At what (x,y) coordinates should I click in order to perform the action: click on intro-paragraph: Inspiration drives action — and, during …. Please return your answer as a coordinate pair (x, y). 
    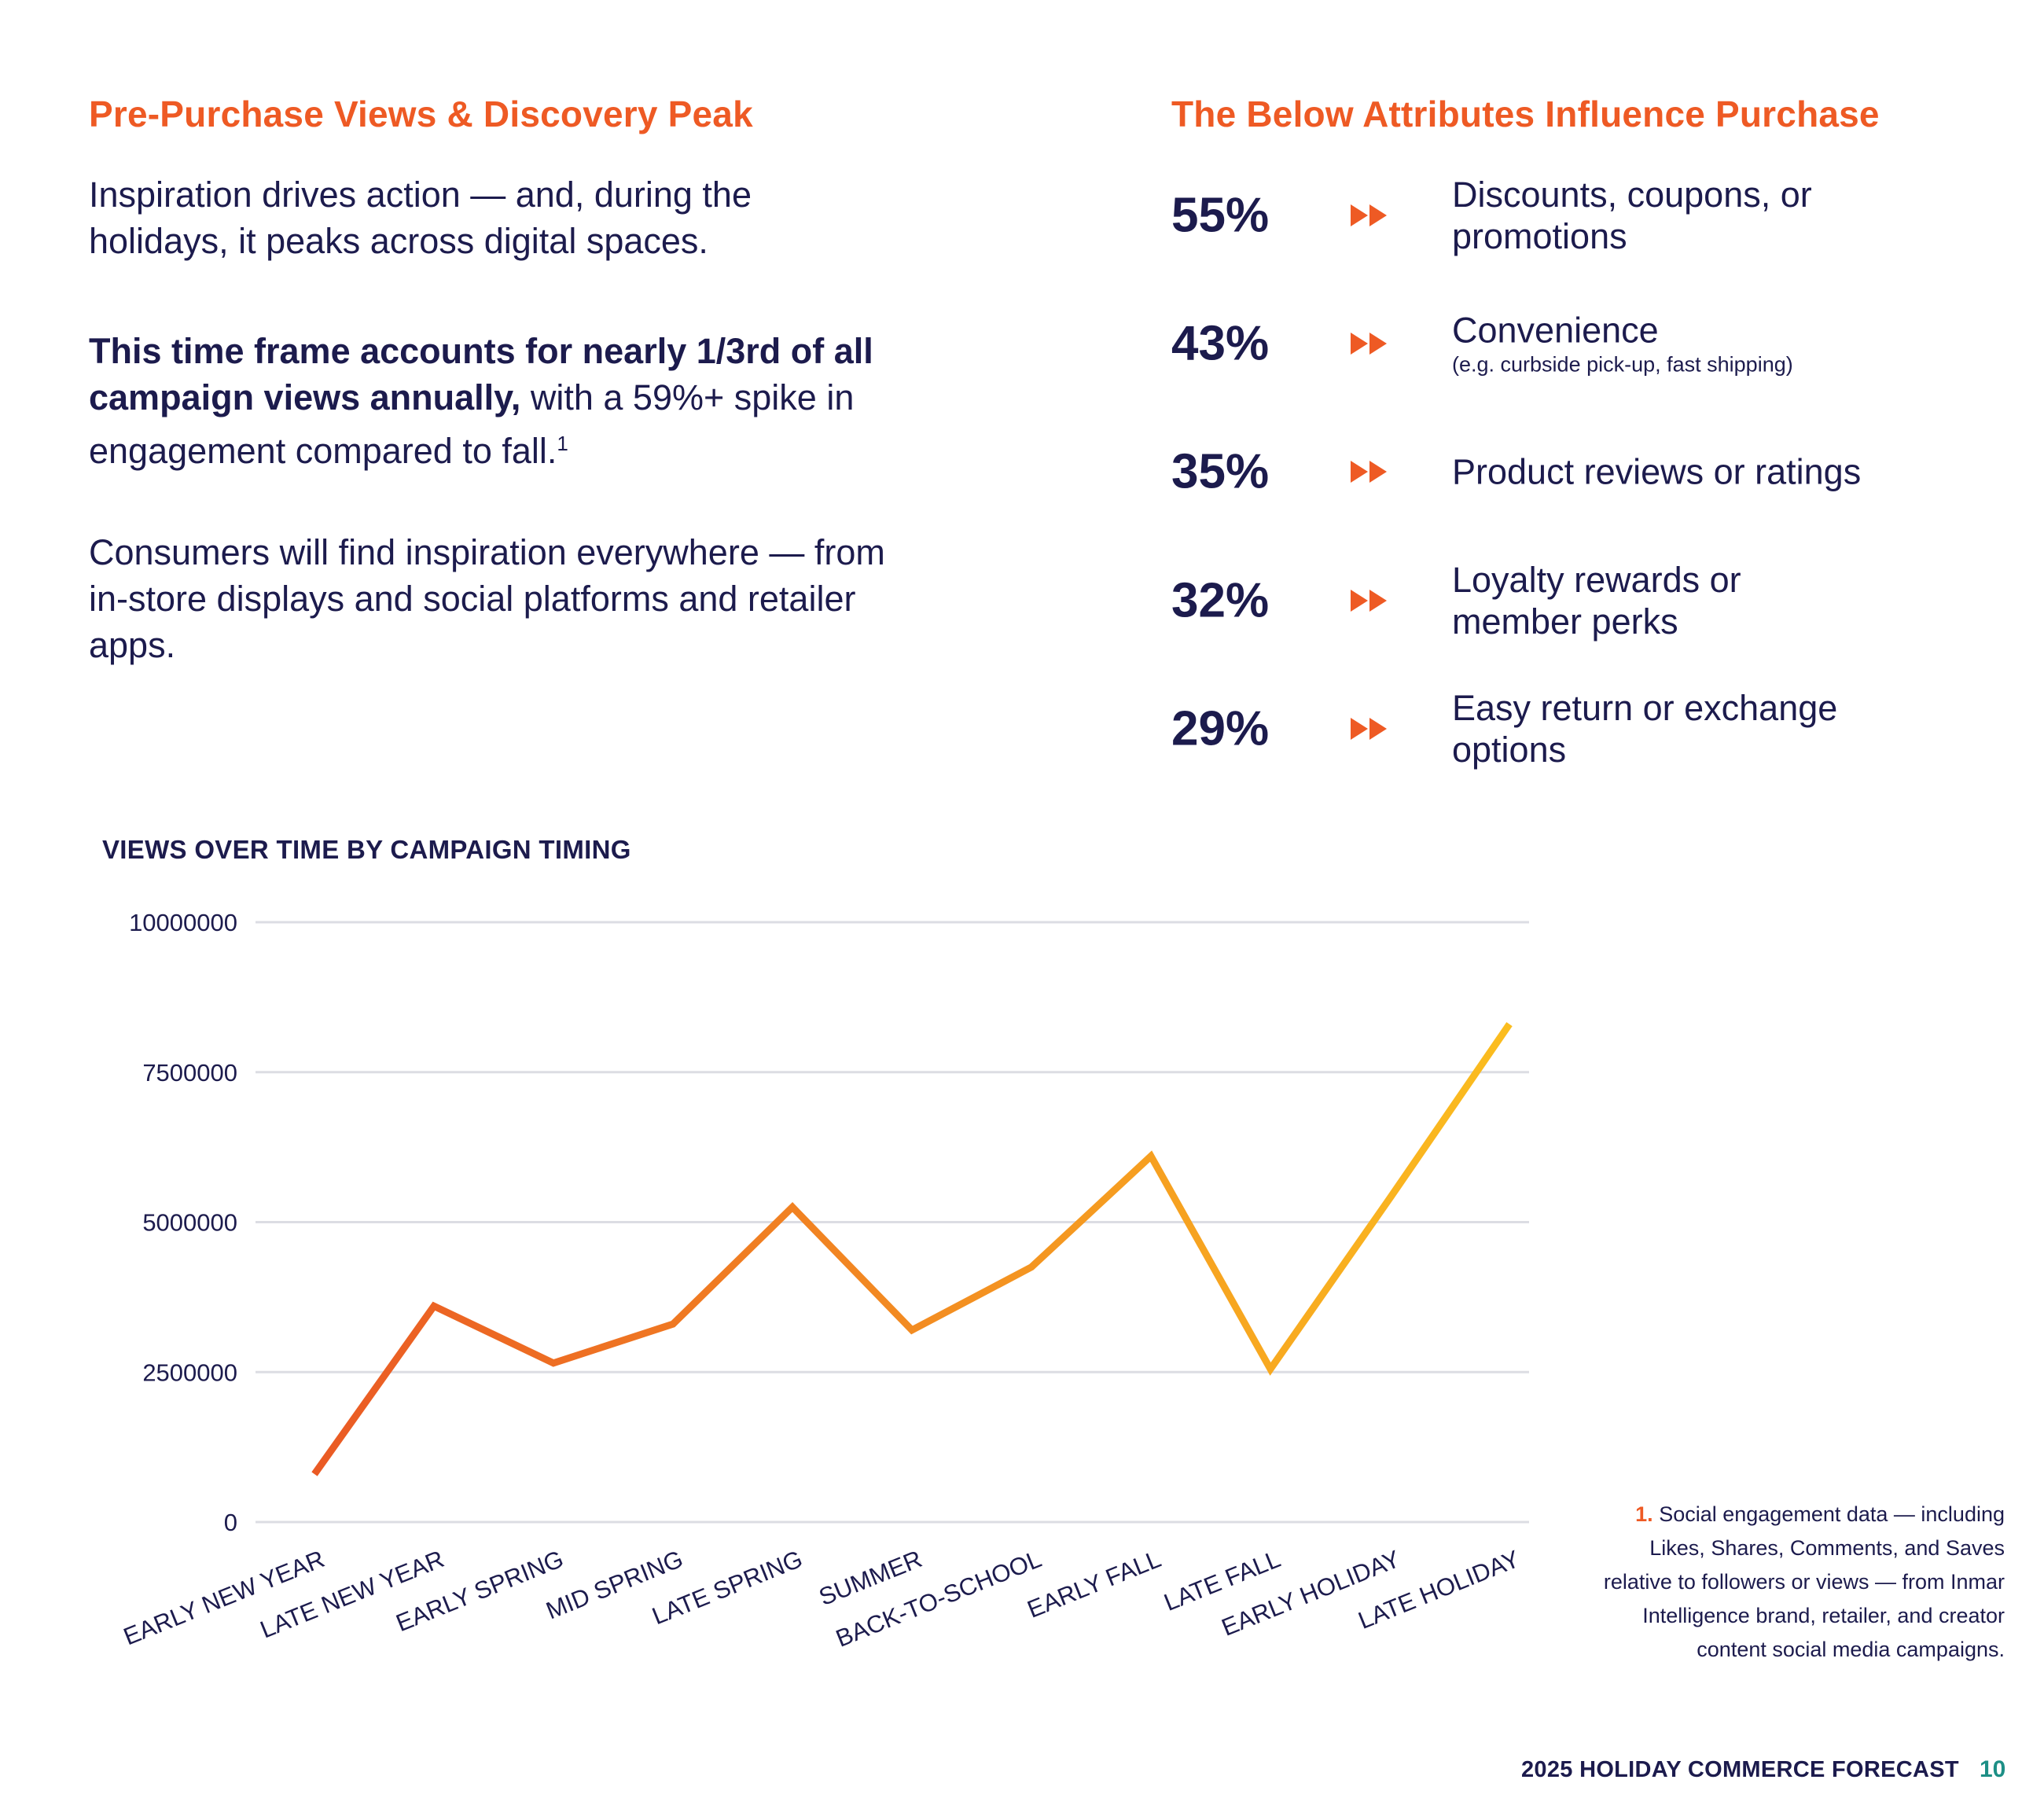
    Looking at the image, I should click on (421, 218).